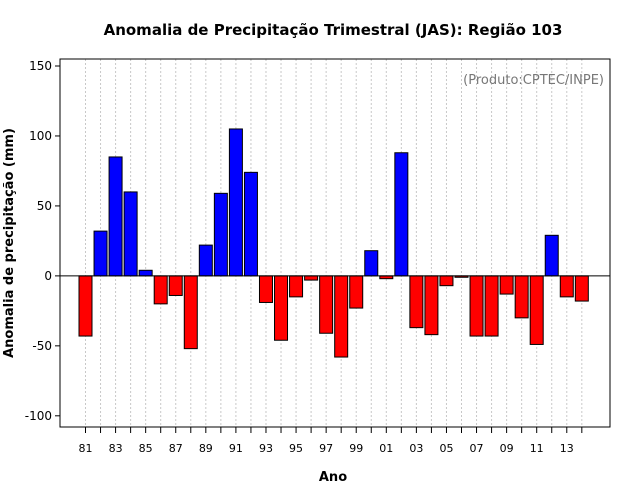 This screenshot has width=640, height=504. Describe the element at coordinates (446, 448) in the screenshot. I see `x-tick-label: 05` at that location.